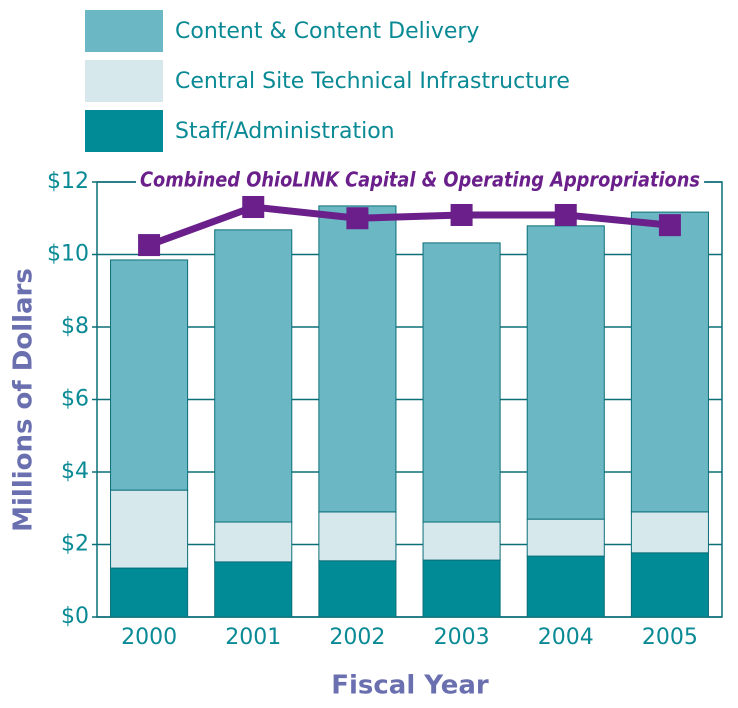  I want to click on y-tick-label: $12, so click(68, 181).